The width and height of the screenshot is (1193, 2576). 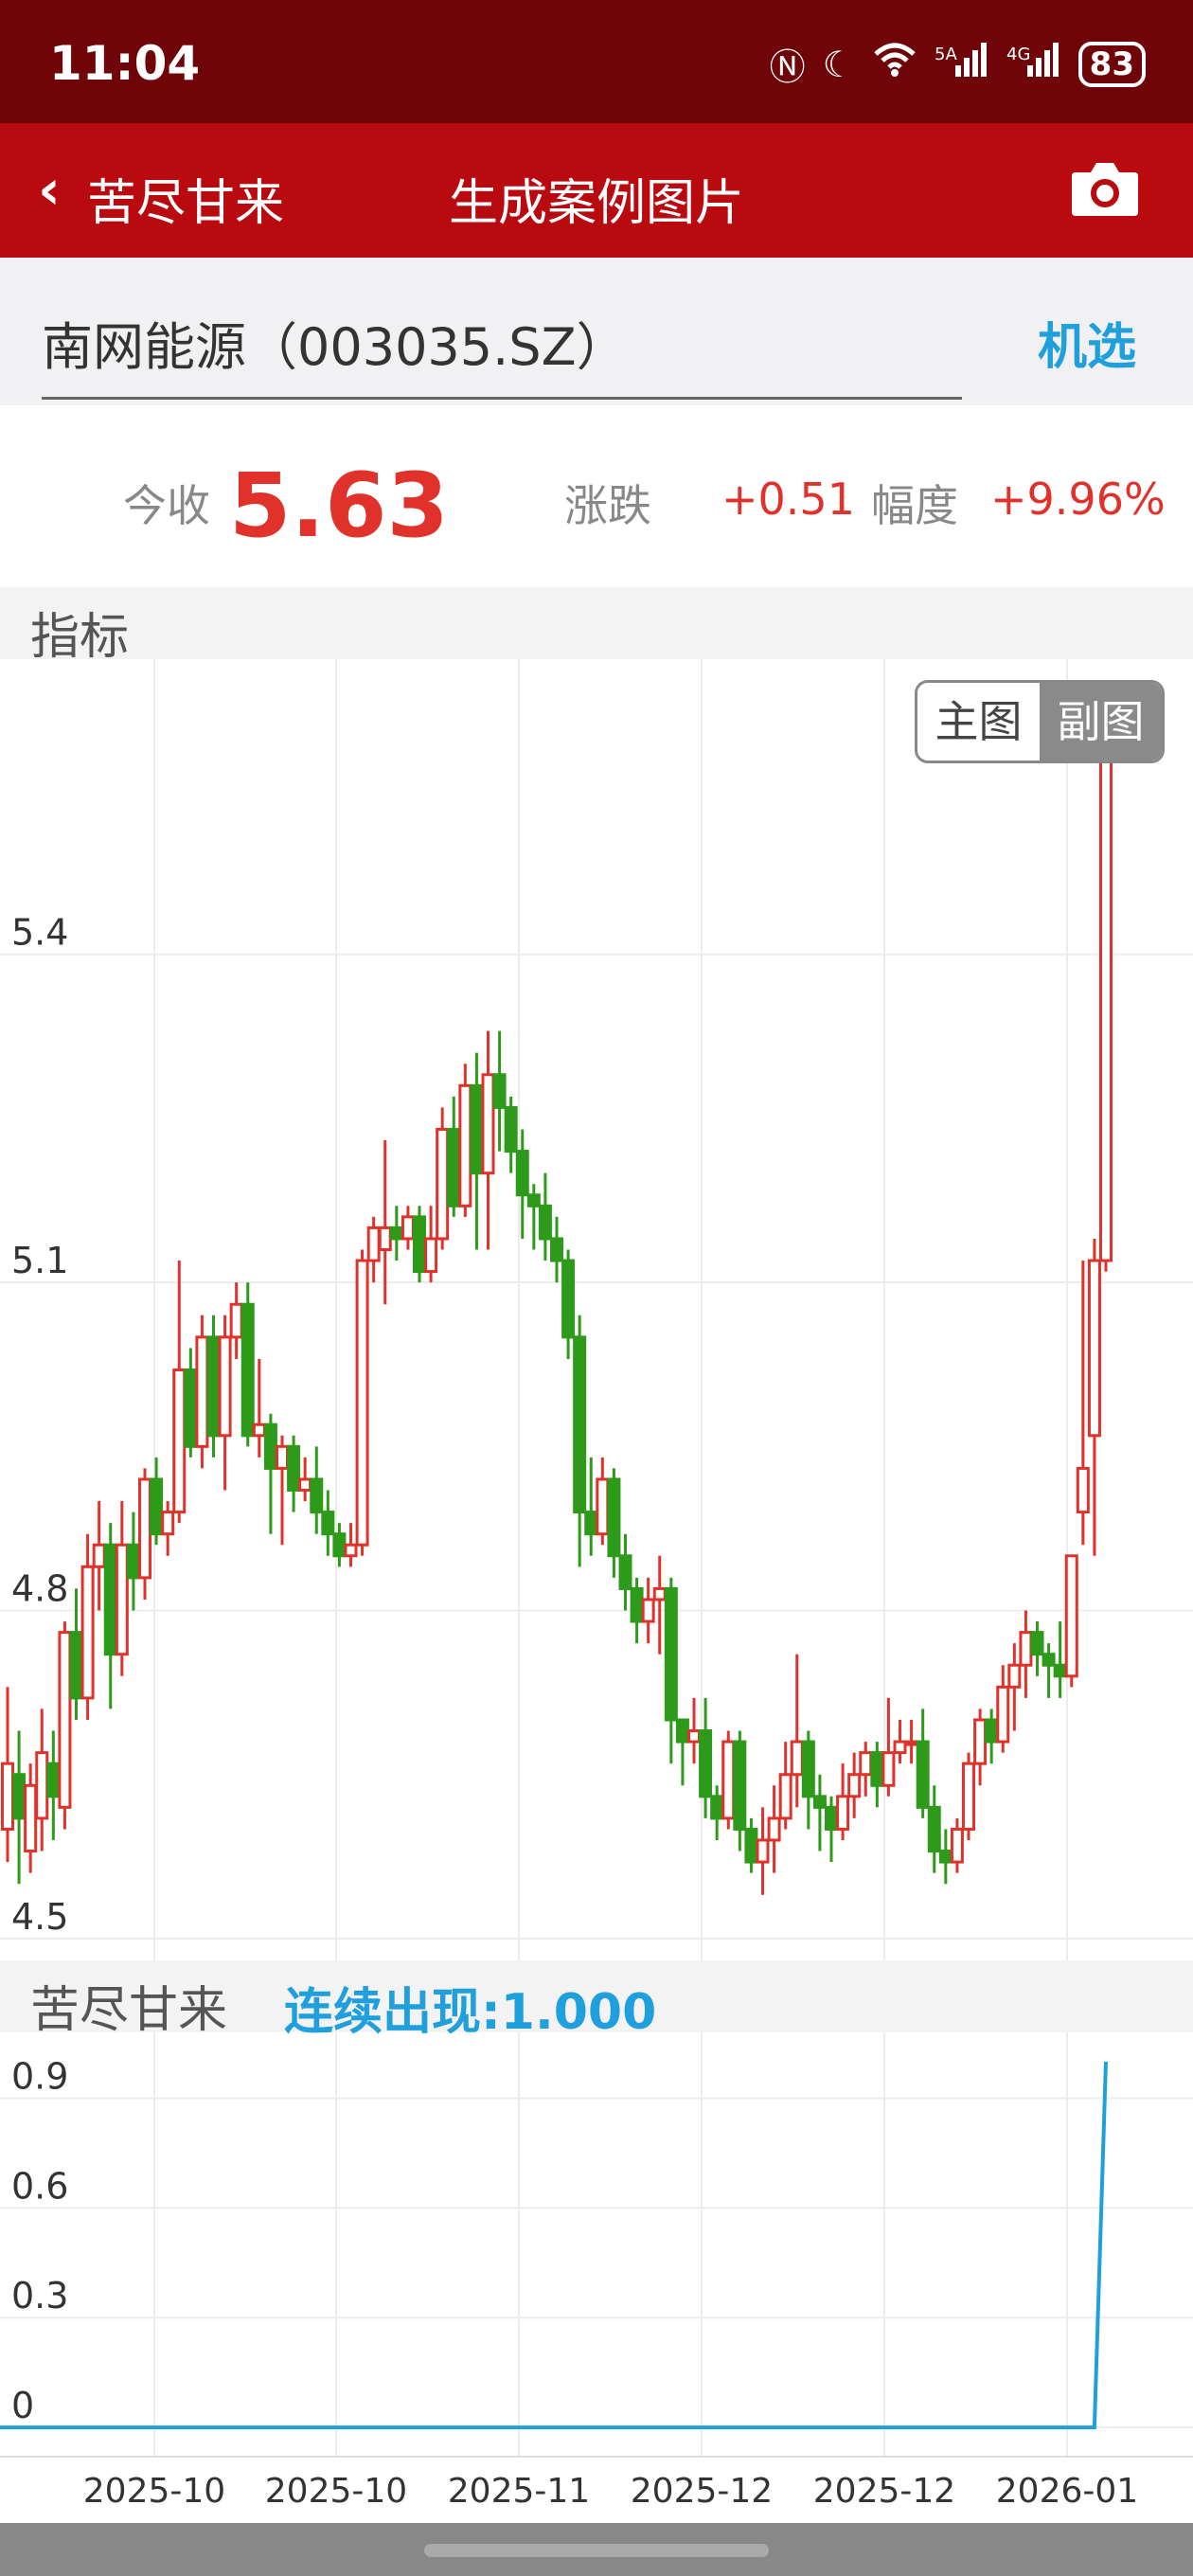 I want to click on y-tick-label: 0.6, so click(x=39, y=2186).